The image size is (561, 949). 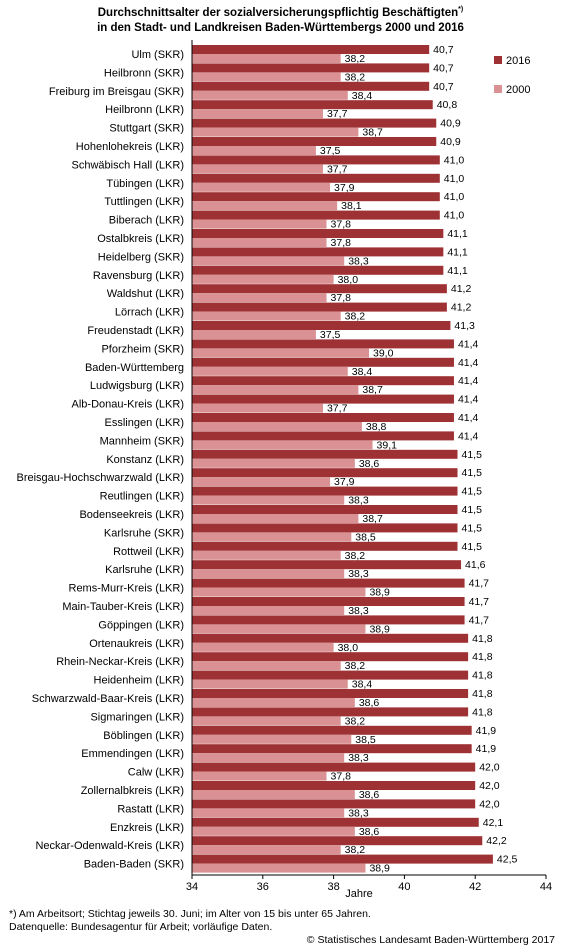 What do you see at coordinates (344, 482) in the screenshot?
I see `value-label-2000: 37,9` at bounding box center [344, 482].